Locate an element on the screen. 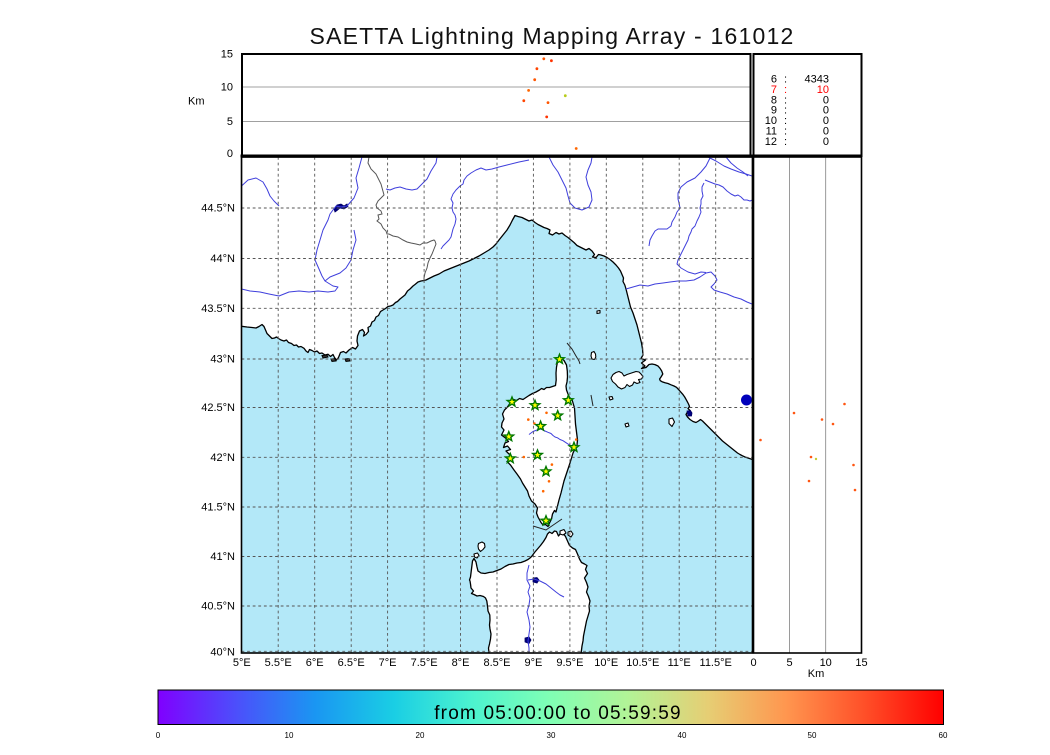 The image size is (1050, 755). svg-text: 7°E is located at coordinates (388, 663).